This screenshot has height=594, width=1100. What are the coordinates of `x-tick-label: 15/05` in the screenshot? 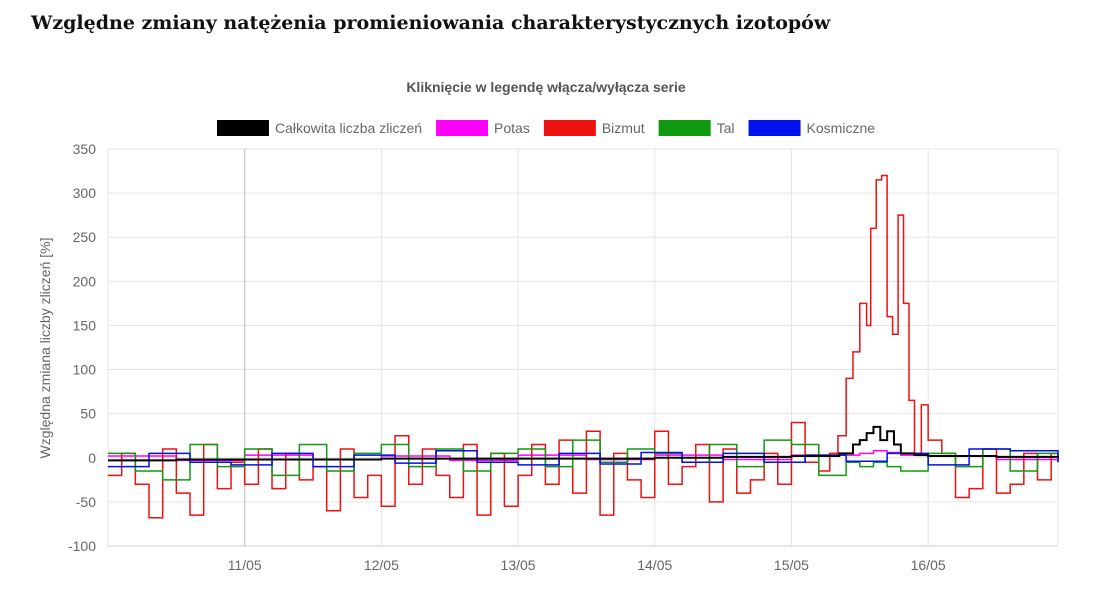 It's located at (791, 565).